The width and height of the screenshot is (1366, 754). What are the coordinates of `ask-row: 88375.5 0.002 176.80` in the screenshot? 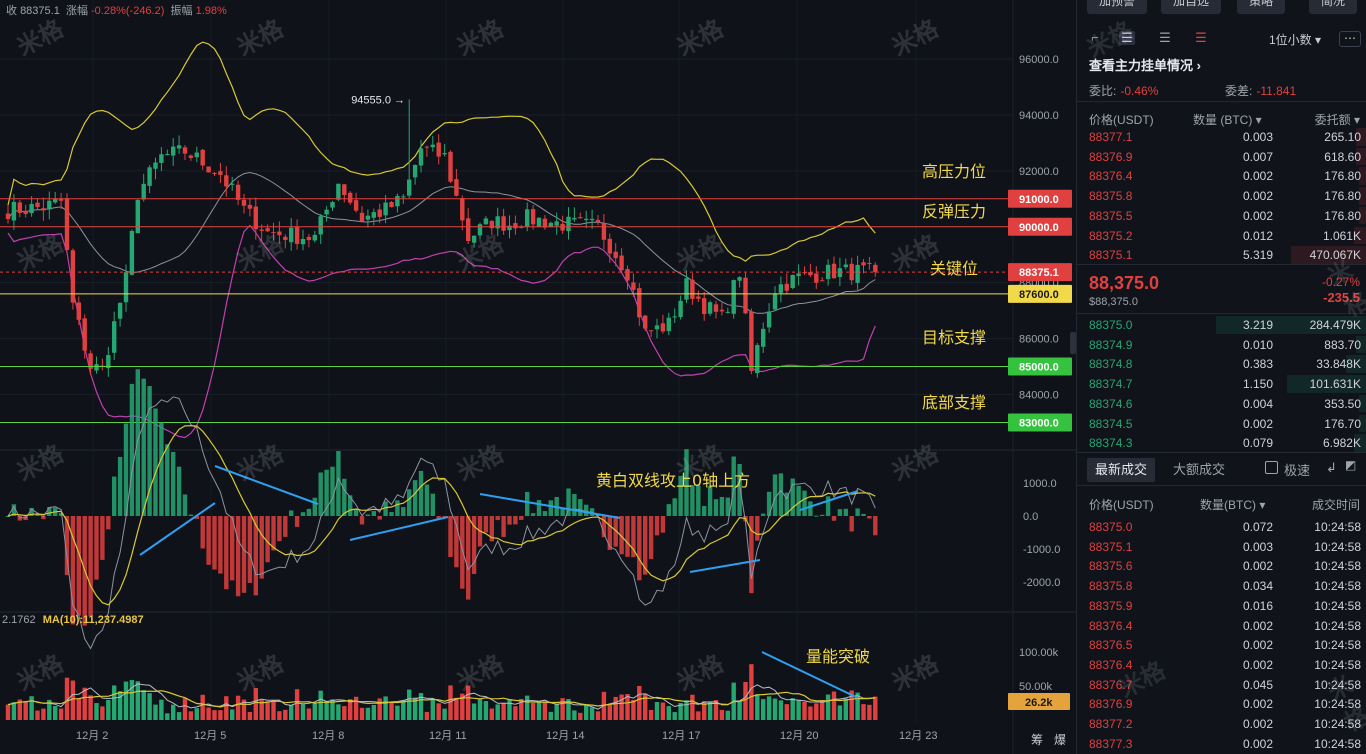 It's located at (1221, 216).